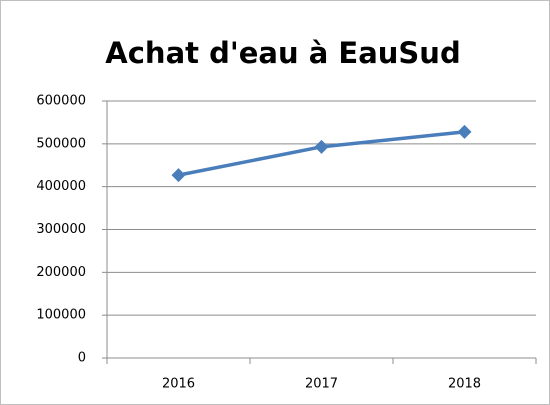 The image size is (550, 405). I want to click on y-tick-label: 500000, so click(61, 143).